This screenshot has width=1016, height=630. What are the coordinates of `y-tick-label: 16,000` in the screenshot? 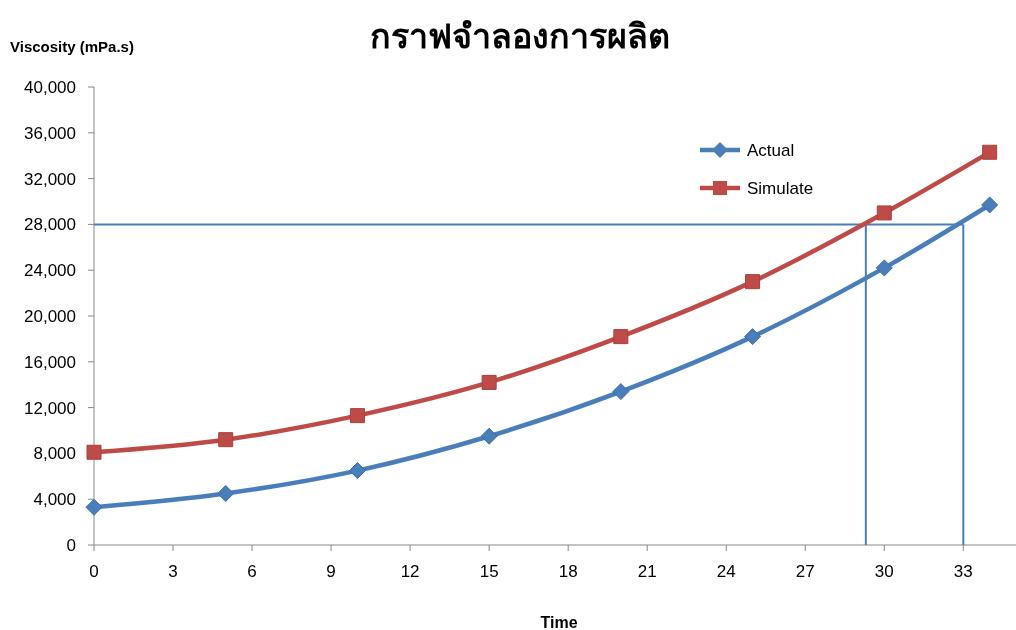 It's located at (50, 362).